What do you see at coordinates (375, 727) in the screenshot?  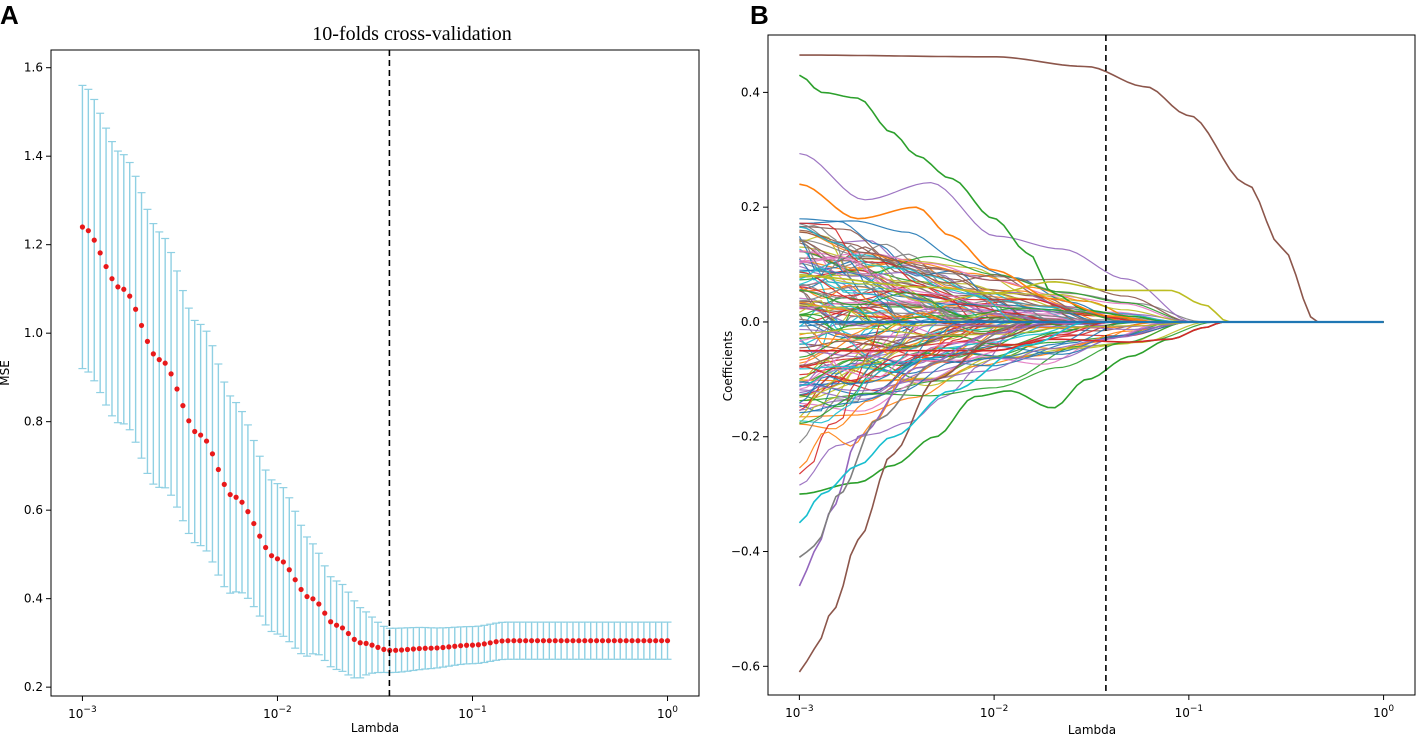 I see `panel-a-xlabel: Lambda` at bounding box center [375, 727].